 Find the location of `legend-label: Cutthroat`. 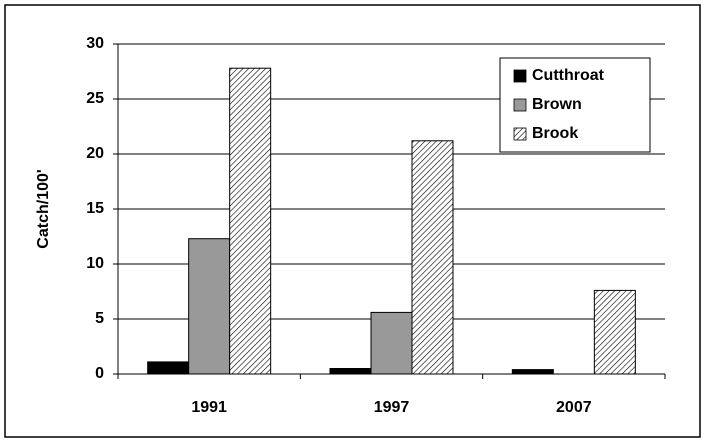

legend-label: Cutthroat is located at coordinates (568, 75).